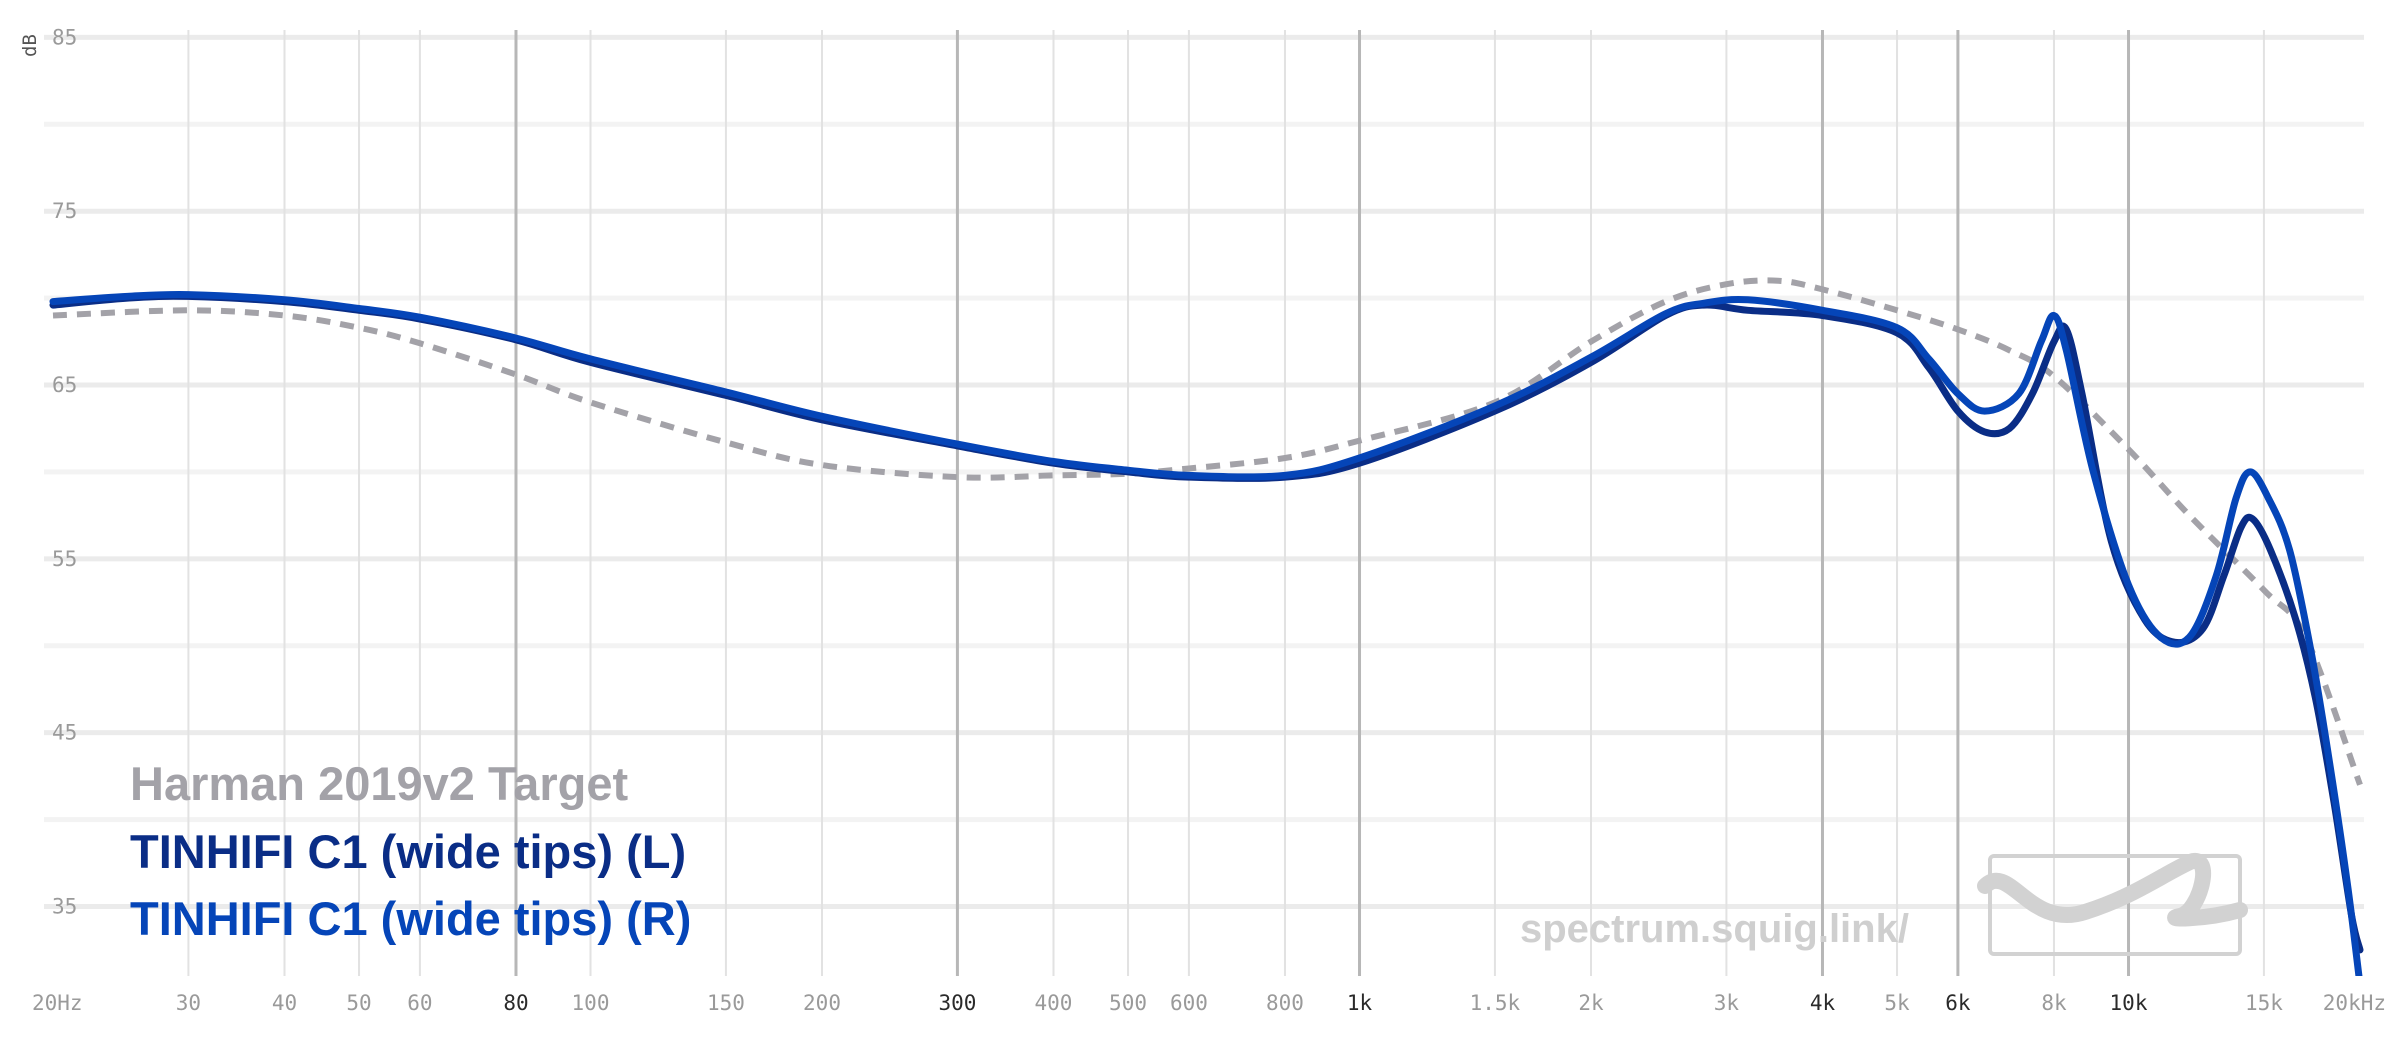  I want to click on watermark: spectrum.squig.link/, so click(1884, 904).